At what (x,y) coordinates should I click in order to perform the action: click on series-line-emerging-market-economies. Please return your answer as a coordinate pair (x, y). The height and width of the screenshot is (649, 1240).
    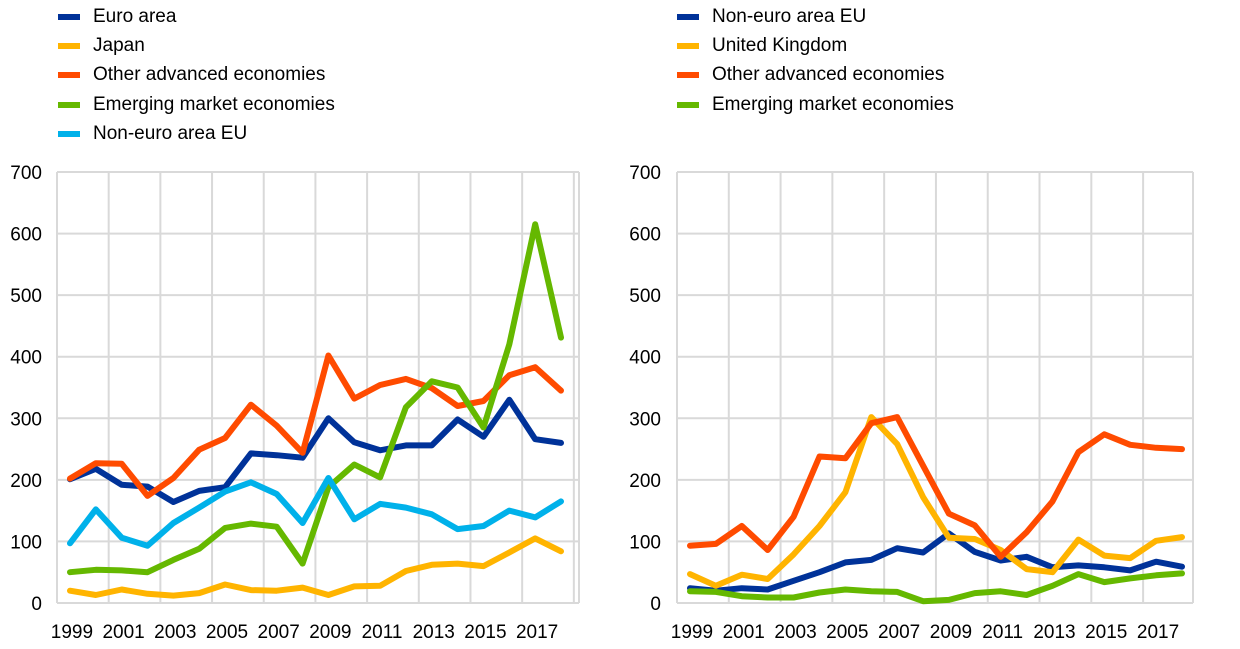
    Looking at the image, I should click on (936, 587).